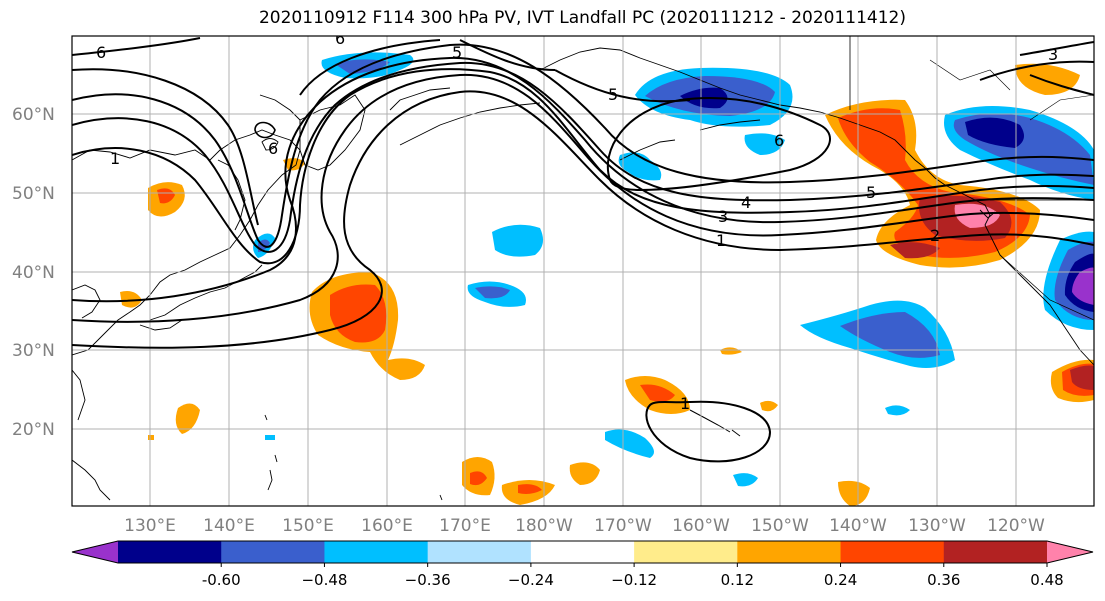 This screenshot has width=1105, height=601. I want to click on coast-pacific-nw, so click(1009, 266).